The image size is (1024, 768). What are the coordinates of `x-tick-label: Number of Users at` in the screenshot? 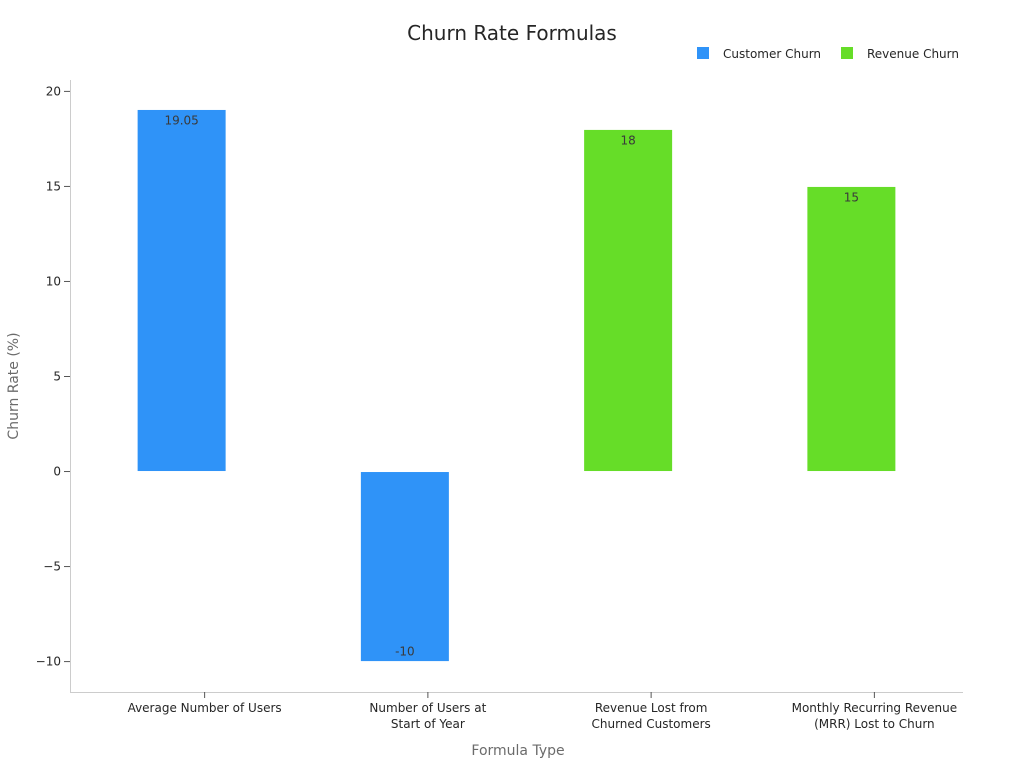 It's located at (427, 708).